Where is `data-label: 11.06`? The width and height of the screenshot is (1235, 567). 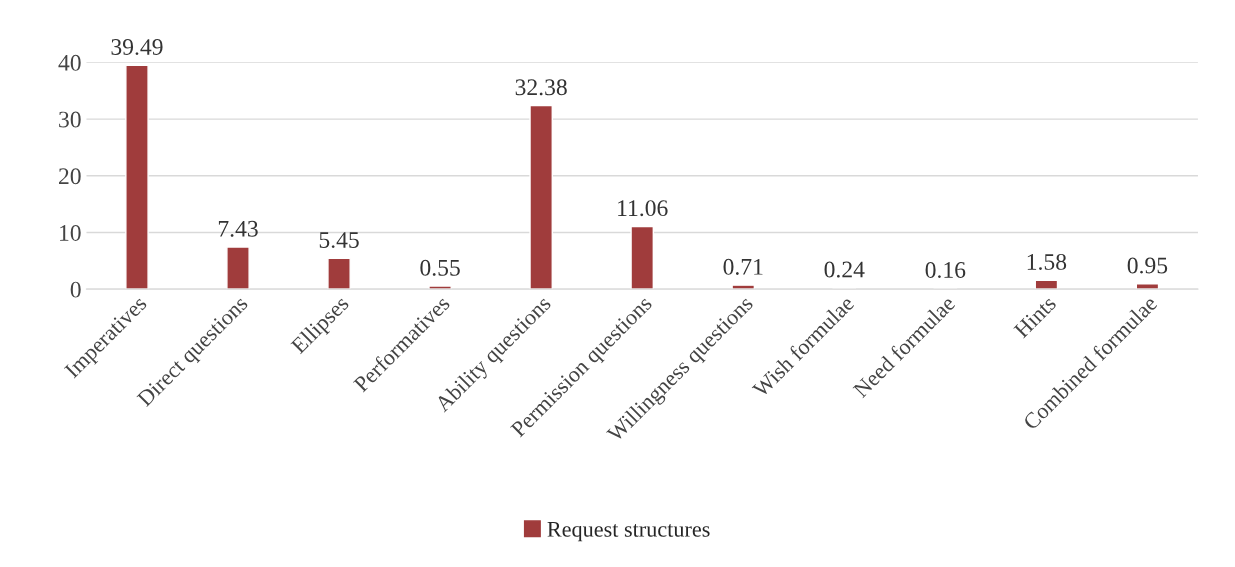
data-label: 11.06 is located at coordinates (643, 208).